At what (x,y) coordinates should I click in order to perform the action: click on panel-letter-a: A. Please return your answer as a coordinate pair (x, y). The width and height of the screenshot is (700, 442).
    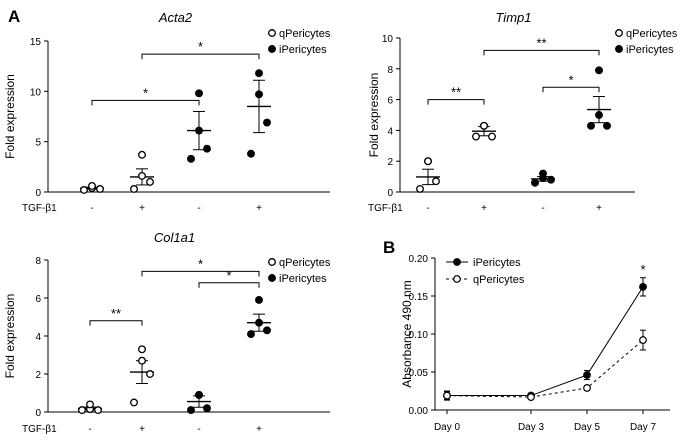
    Looking at the image, I should click on (14, 16).